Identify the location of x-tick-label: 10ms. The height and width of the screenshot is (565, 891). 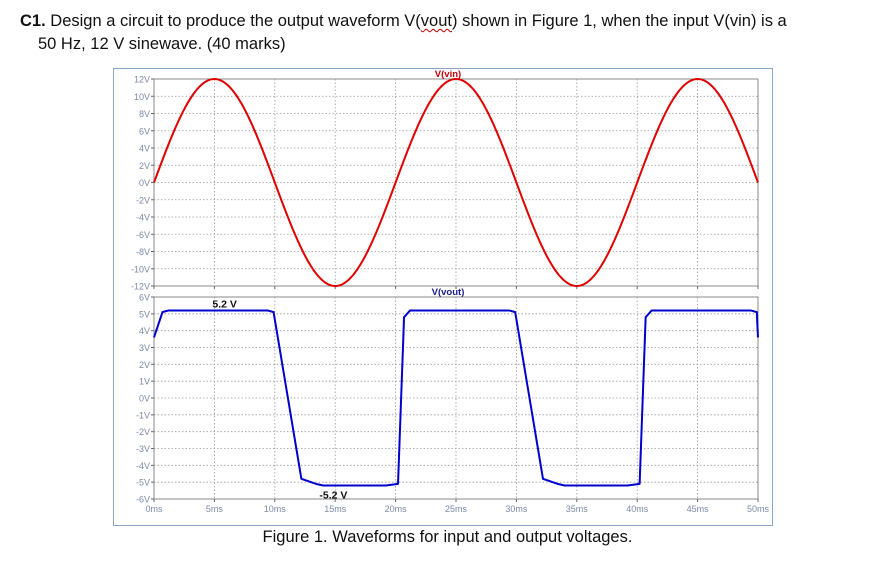
(275, 509).